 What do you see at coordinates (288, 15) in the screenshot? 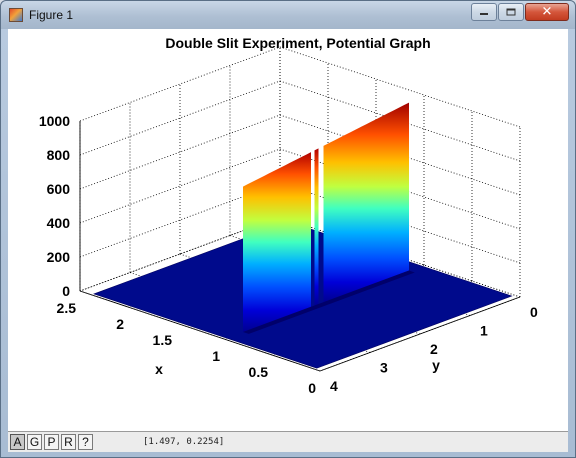
I see `title-bar: Figure 1 ✕` at bounding box center [288, 15].